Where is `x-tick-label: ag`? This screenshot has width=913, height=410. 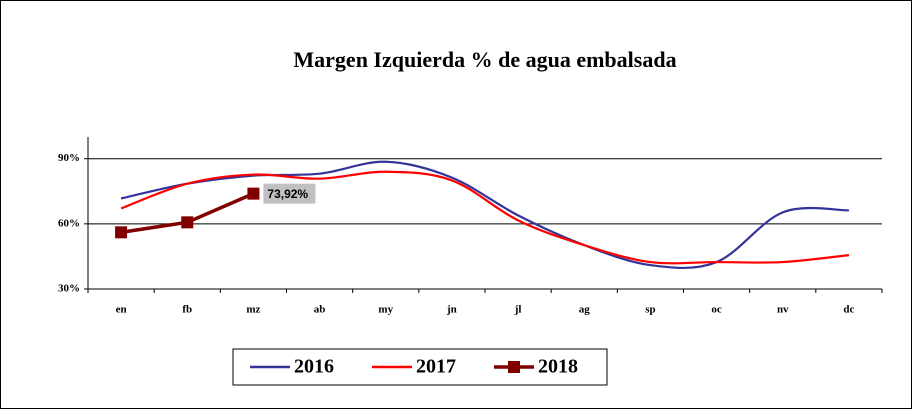
x-tick-label: ag is located at coordinates (585, 310).